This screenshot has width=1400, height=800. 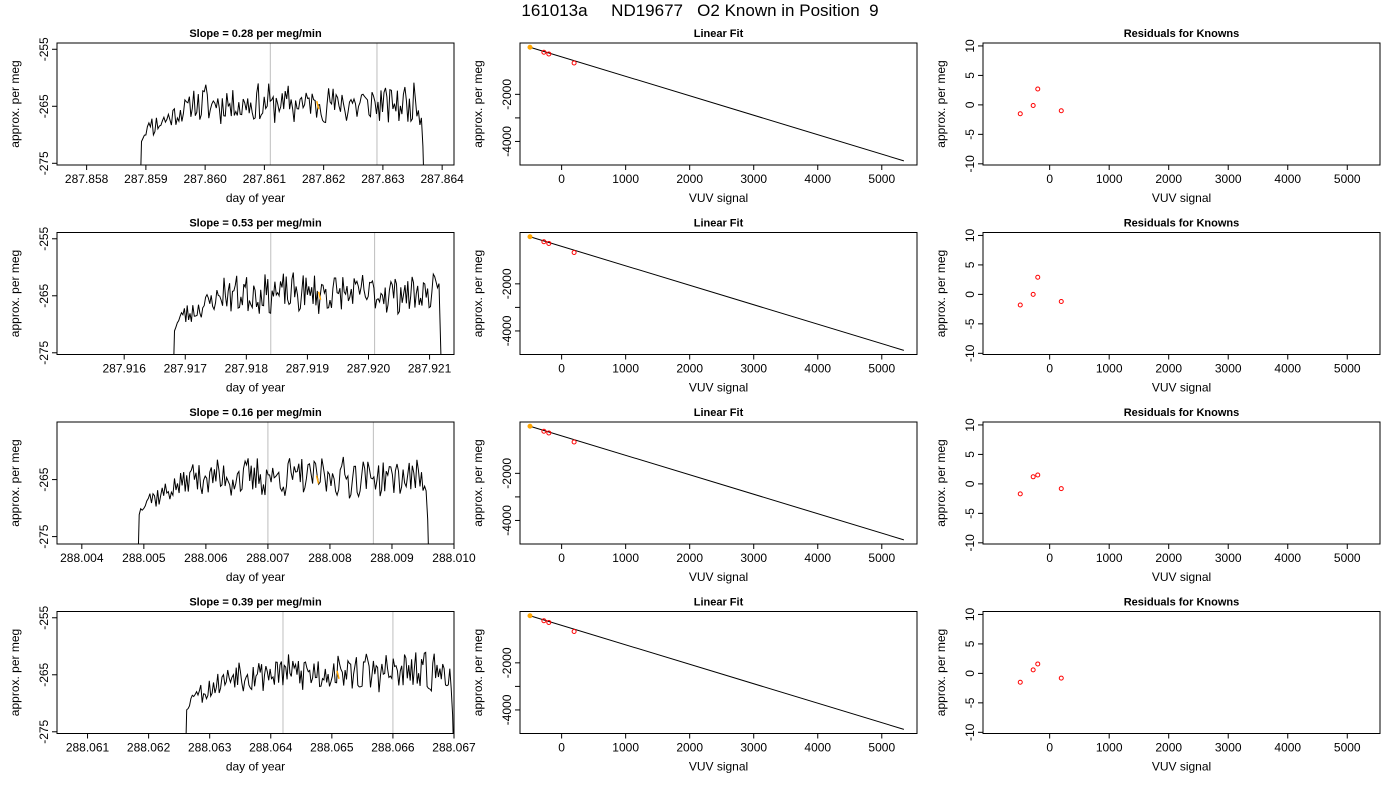 What do you see at coordinates (255, 603) in the screenshot?
I see `chart-title: Slope = 0.39 per meg/min` at bounding box center [255, 603].